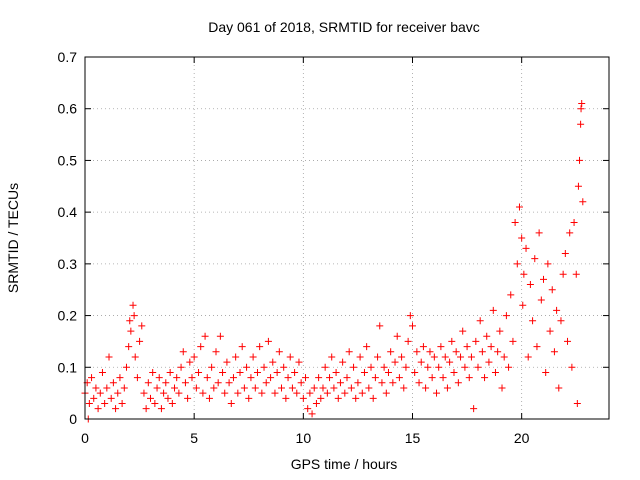  Describe the element at coordinates (304, 438) in the screenshot. I see `x-tick-label: 10` at that location.